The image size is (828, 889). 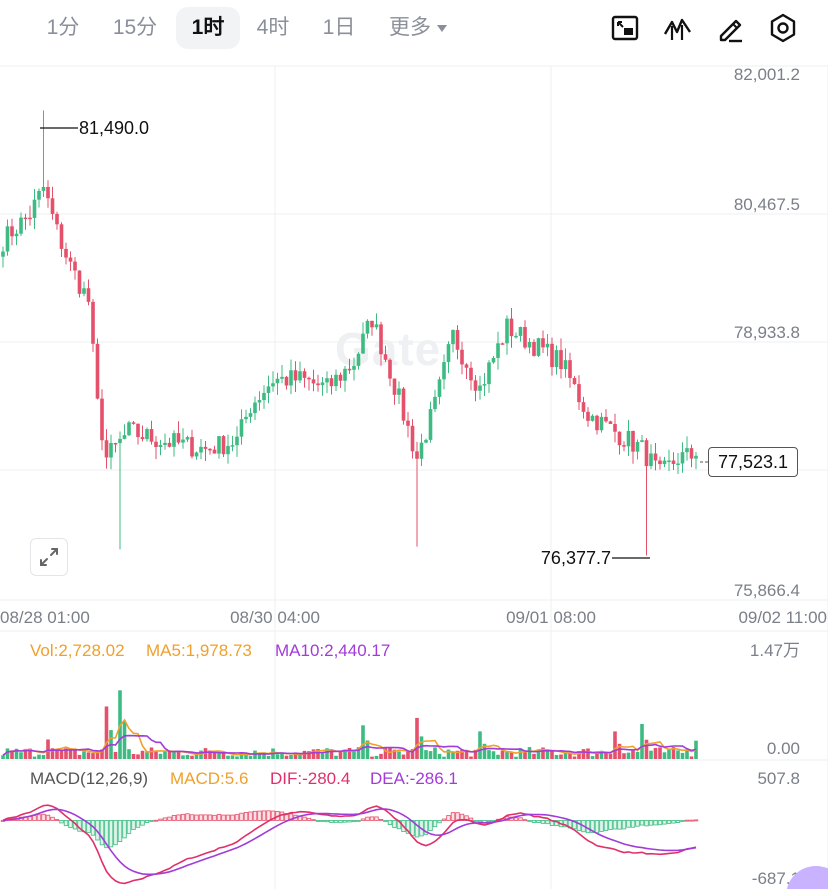 What do you see at coordinates (94, 128) in the screenshot?
I see `high-marker: 81,490.0` at bounding box center [94, 128].